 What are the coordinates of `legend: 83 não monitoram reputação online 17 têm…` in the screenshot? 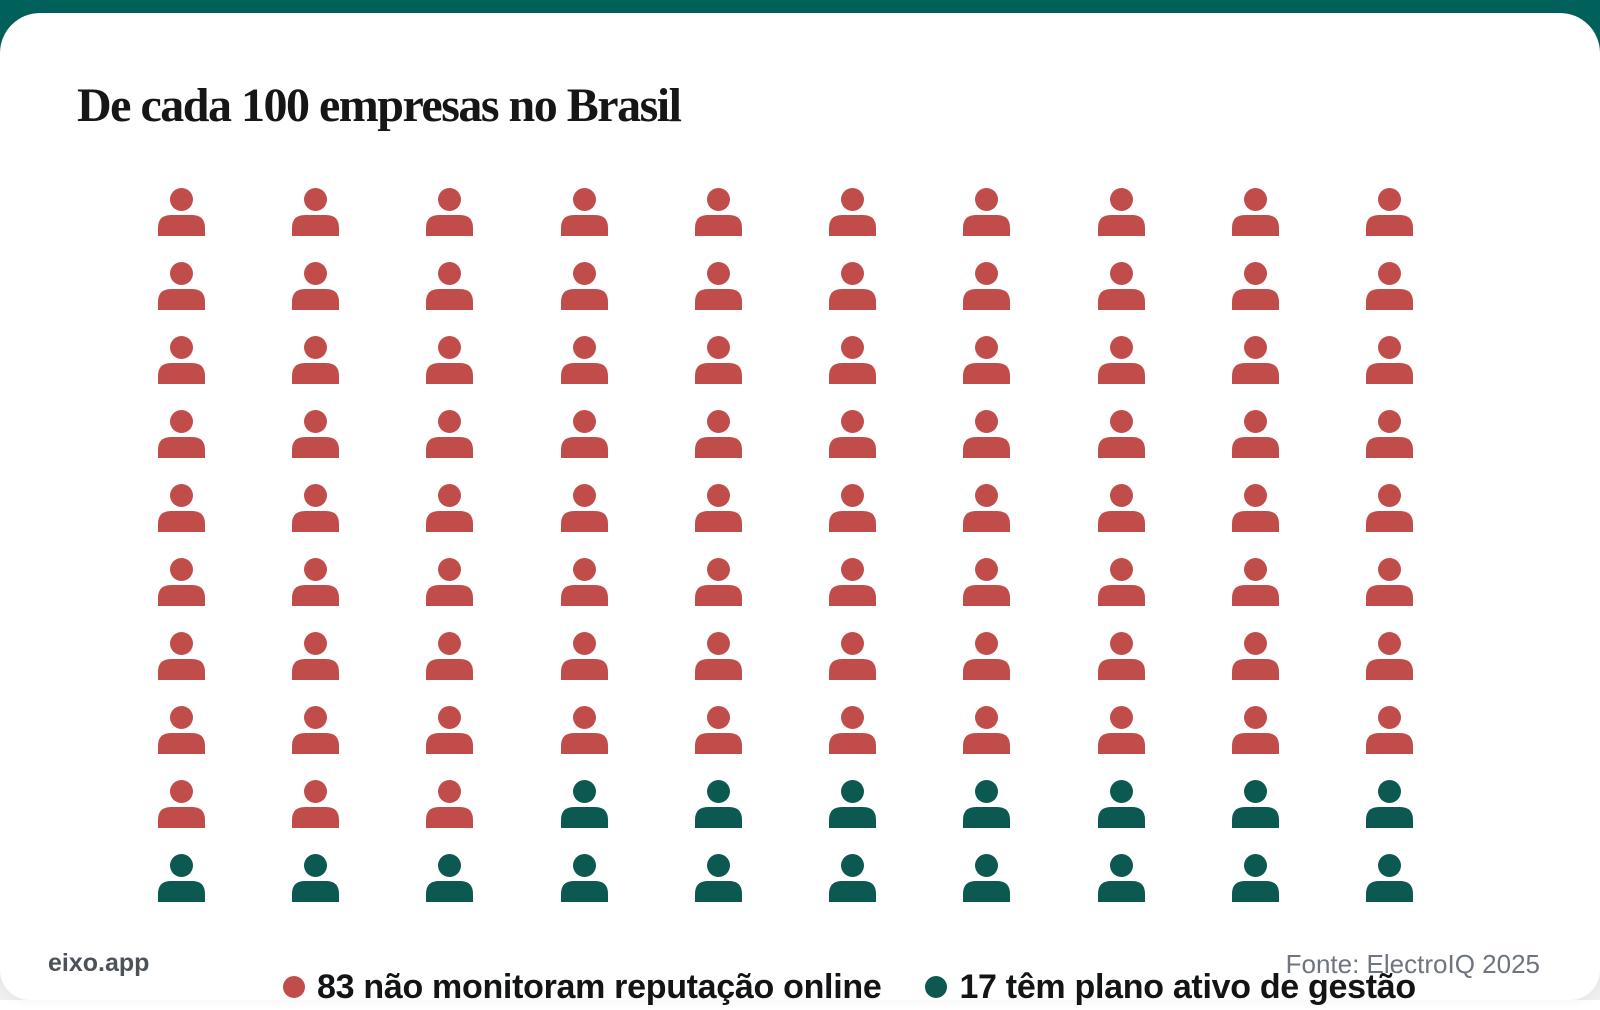 It's located at (849, 987).